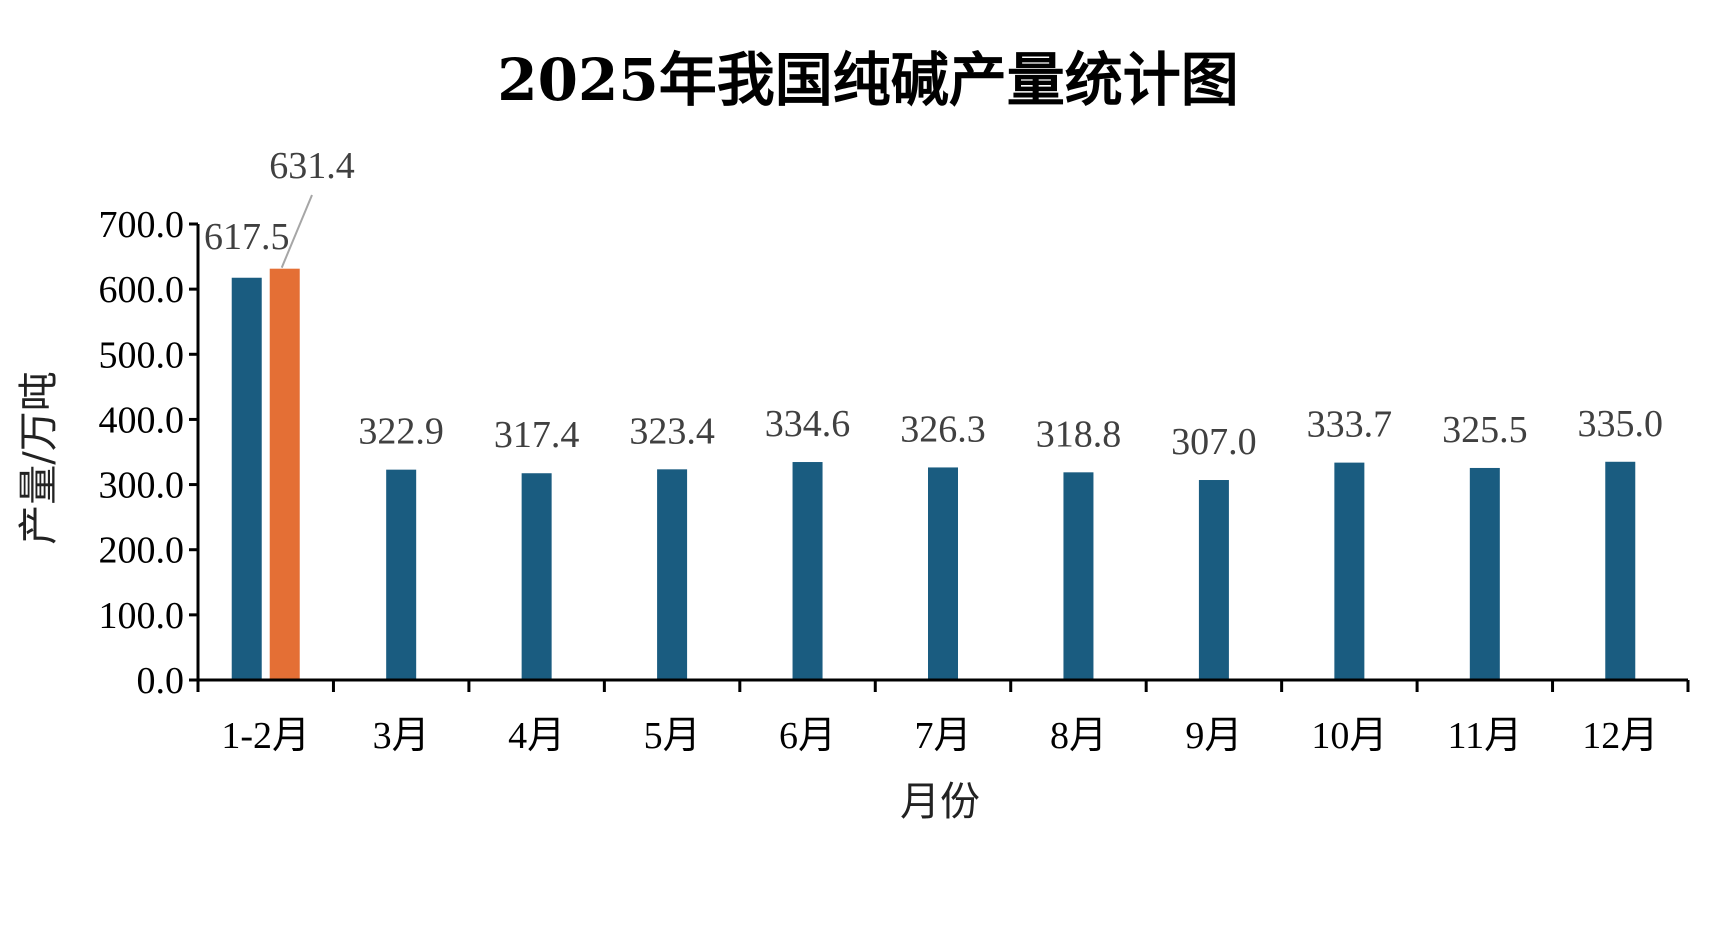 The image size is (1715, 945). I want to click on y-axis-ticks: 0.0 100.0 200.0 300.0 400.0 500.0 600.0 700.0, so click(148, 453).